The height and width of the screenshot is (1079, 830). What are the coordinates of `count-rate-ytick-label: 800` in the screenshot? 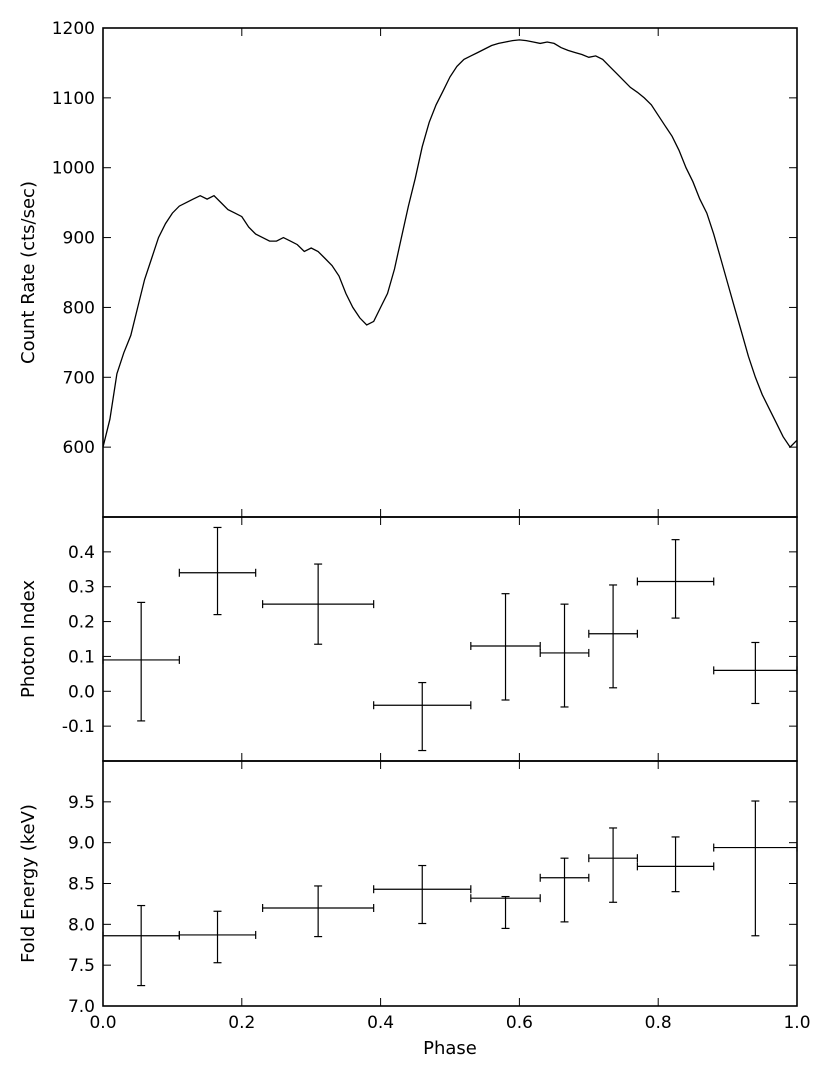 It's located at (79, 308).